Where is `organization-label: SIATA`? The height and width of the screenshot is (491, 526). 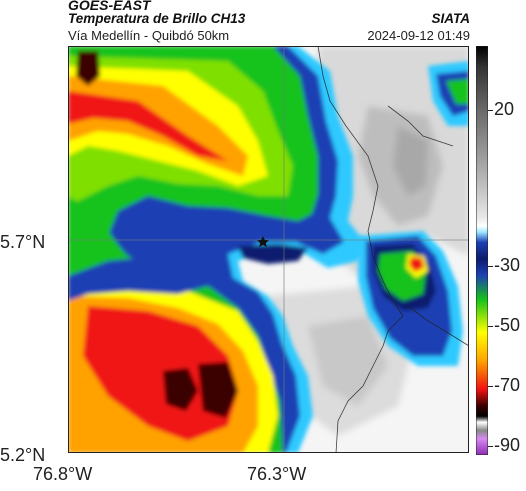 organization-label: SIATA is located at coordinates (451, 18).